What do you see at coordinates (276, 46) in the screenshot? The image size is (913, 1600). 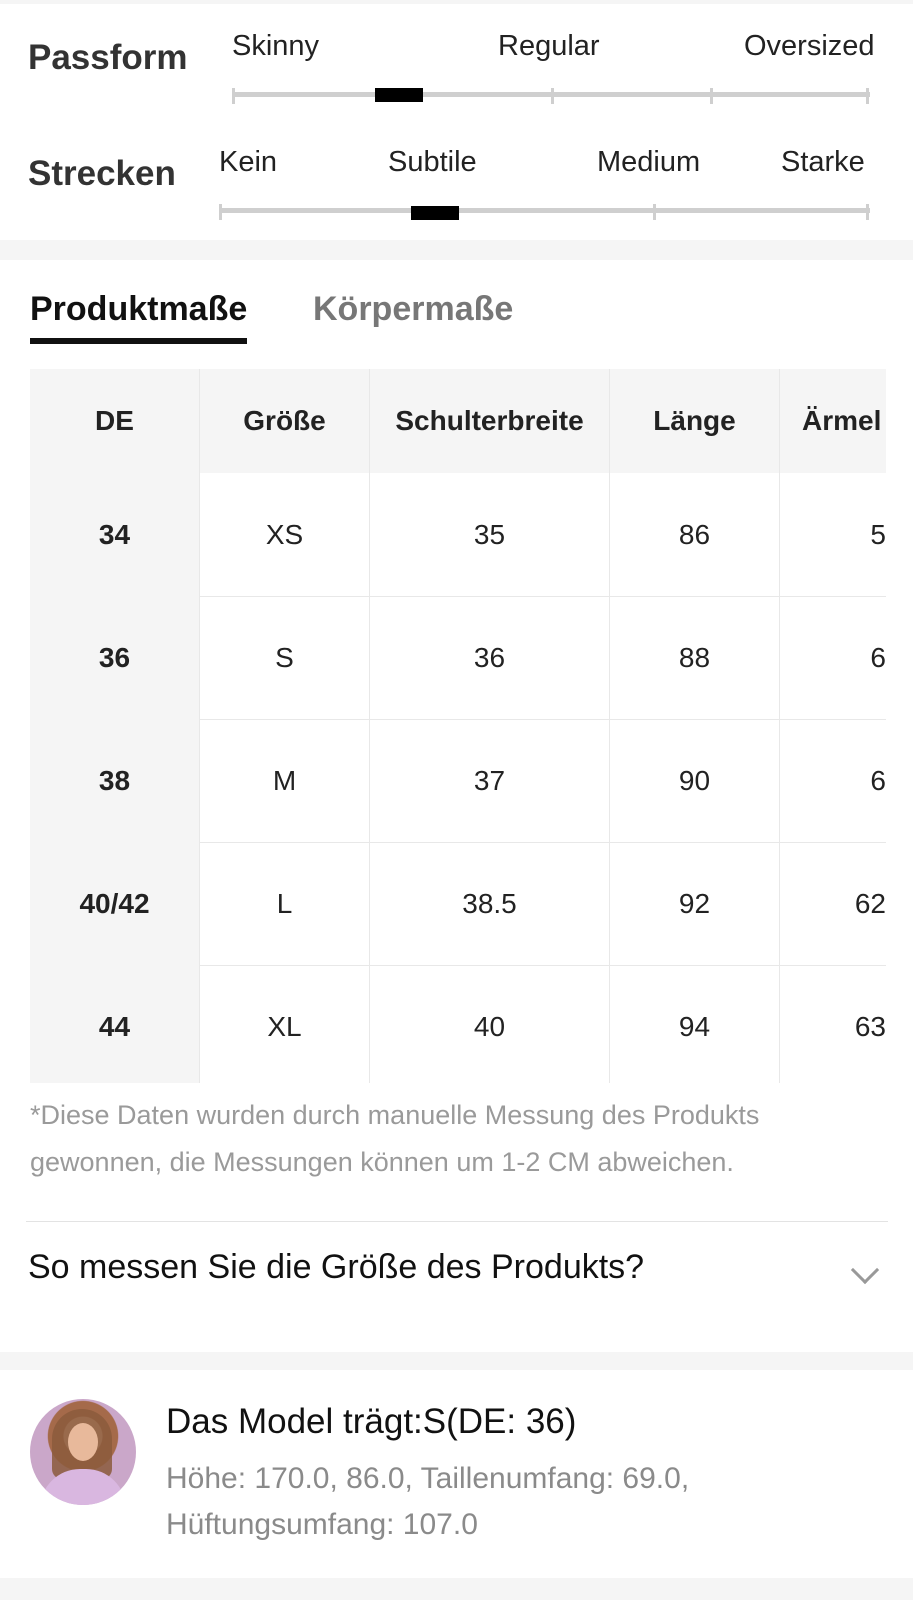 I see `passform-label-skinny: Skinny` at bounding box center [276, 46].